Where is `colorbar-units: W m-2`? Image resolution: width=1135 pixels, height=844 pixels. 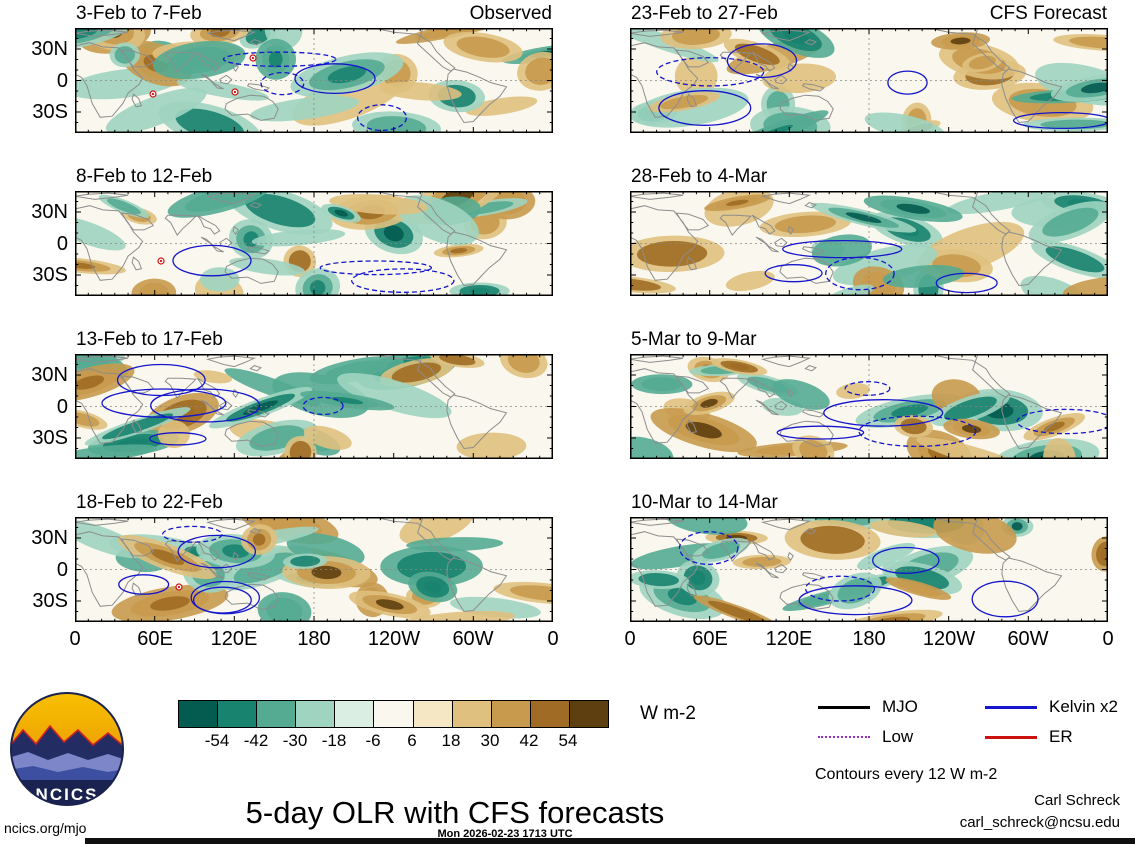 colorbar-units: W m-2 is located at coordinates (668, 713).